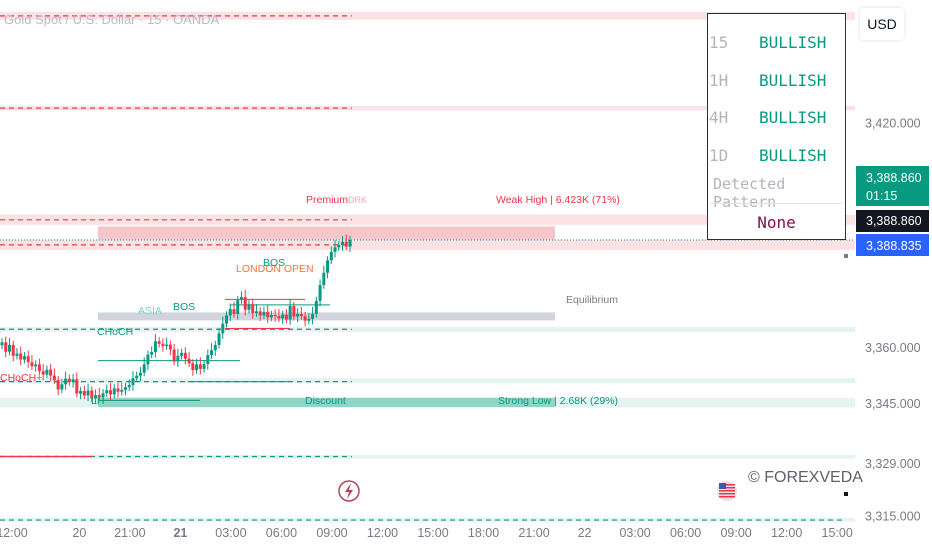  Describe the element at coordinates (129, 533) in the screenshot. I see `x-tick-label: 21:00` at that location.